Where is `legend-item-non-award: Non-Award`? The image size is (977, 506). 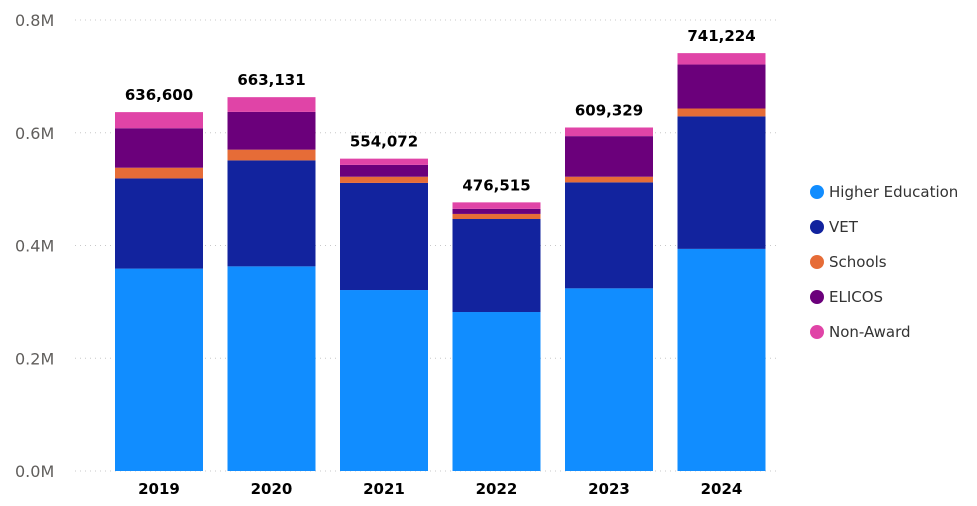 legend-item-non-award: Non-Award is located at coordinates (892, 331).